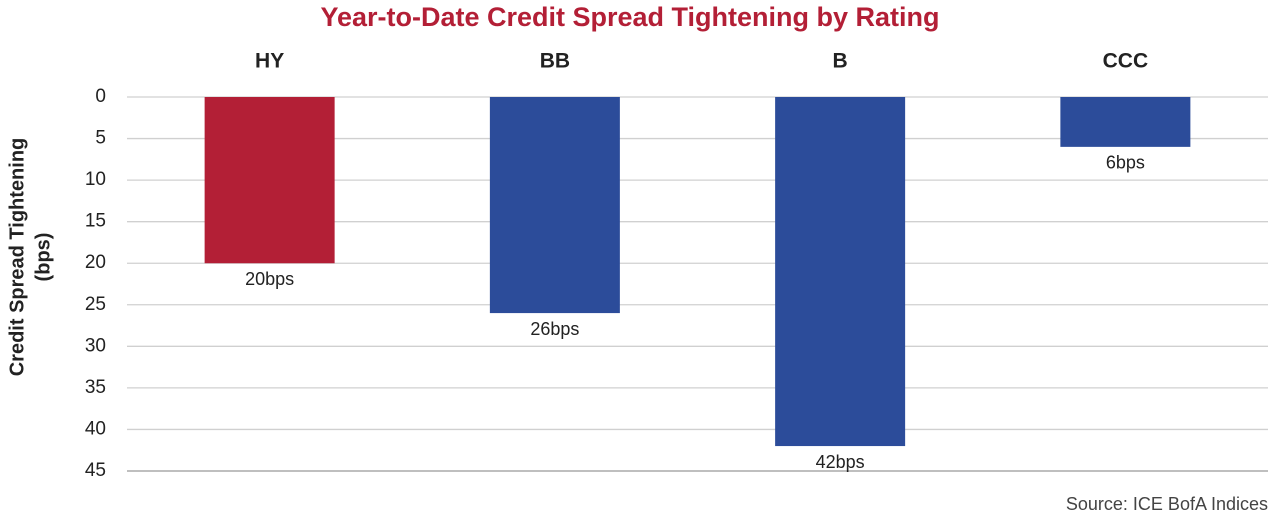  Describe the element at coordinates (95, 221) in the screenshot. I see `y-tick-label: 15` at that location.